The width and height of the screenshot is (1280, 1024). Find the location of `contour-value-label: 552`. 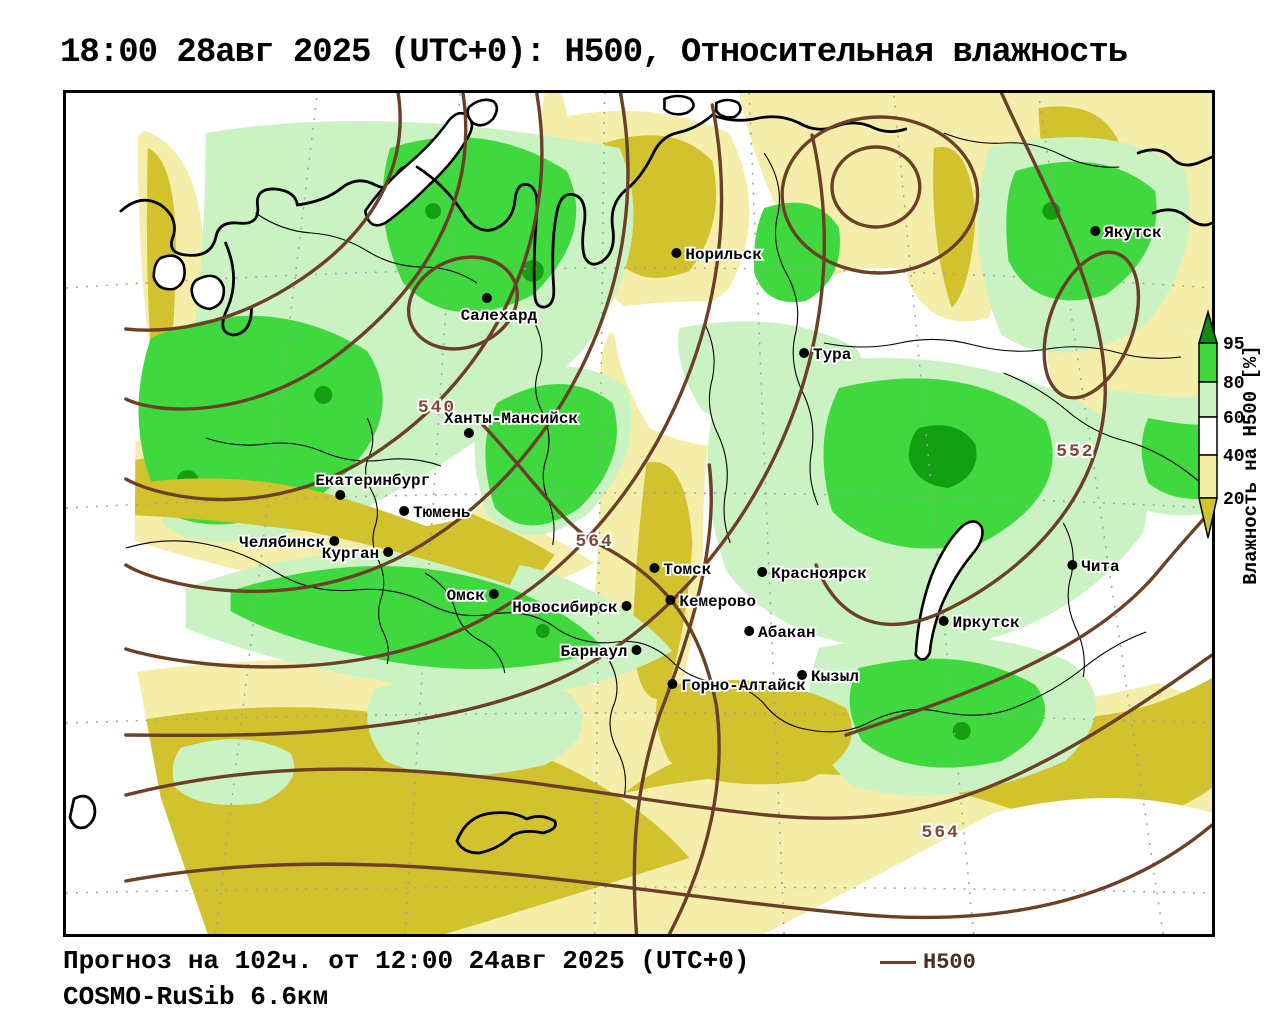

contour-value-label: 552 is located at coordinates (1075, 452).